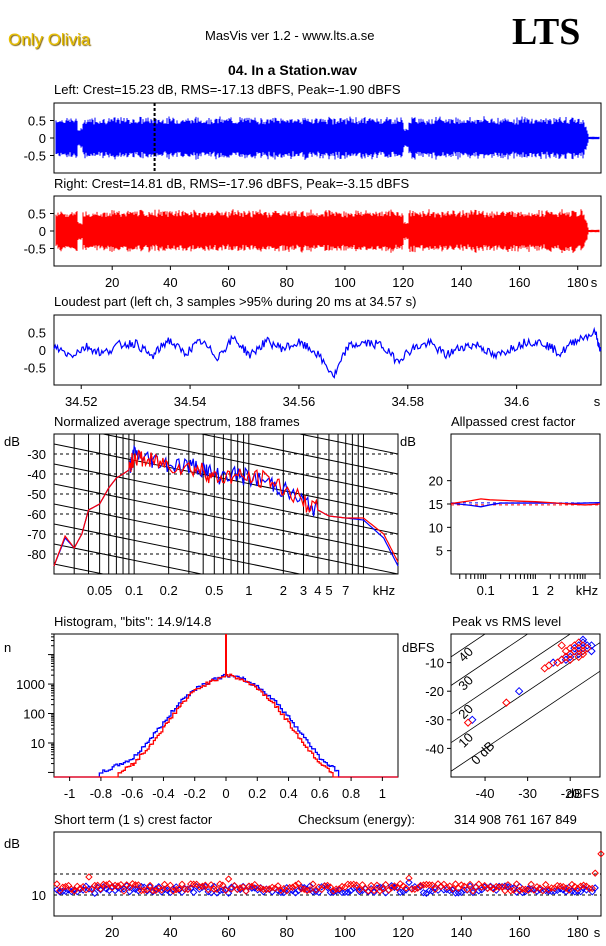  What do you see at coordinates (578, 932) in the screenshot?
I see `short-term-crest-xtick-label: 180` at bounding box center [578, 932].